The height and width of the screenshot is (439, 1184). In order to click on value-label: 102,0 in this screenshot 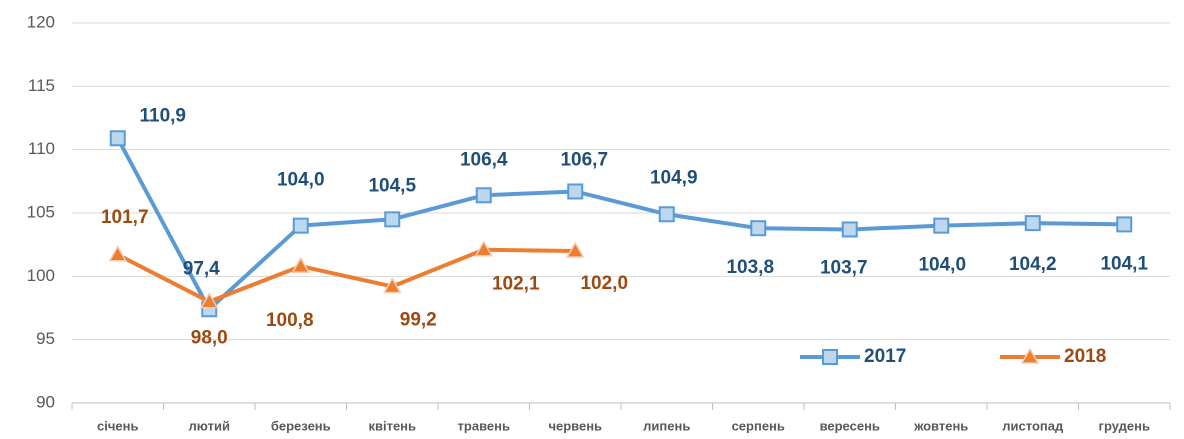, I will do `click(604, 283)`.